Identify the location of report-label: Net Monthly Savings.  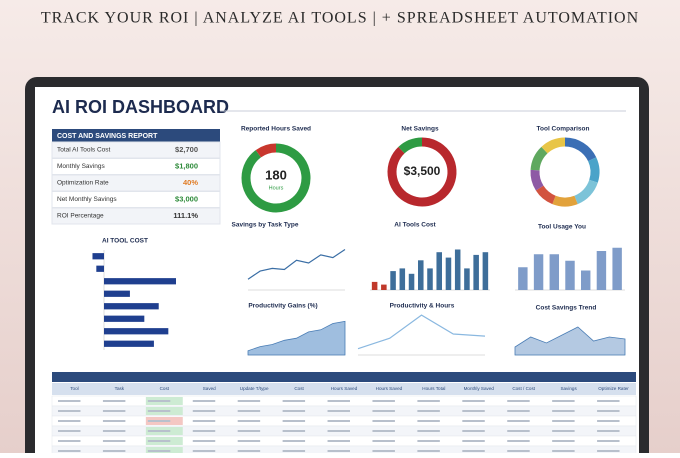
(87, 199).